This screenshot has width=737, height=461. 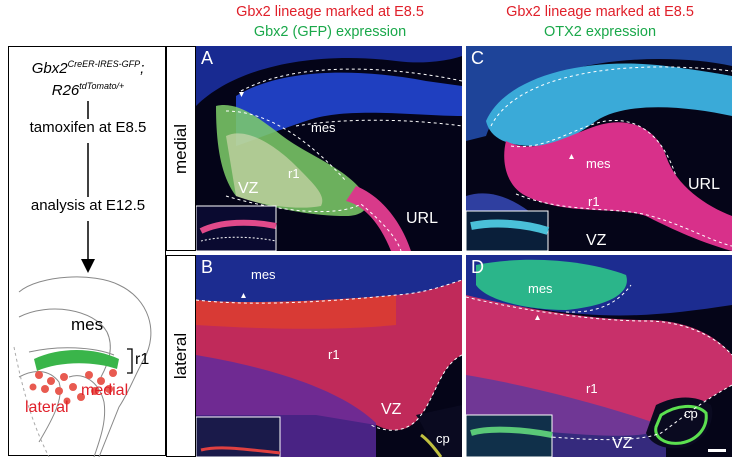 I want to click on schematic-drawing, so click(x=82, y=279).